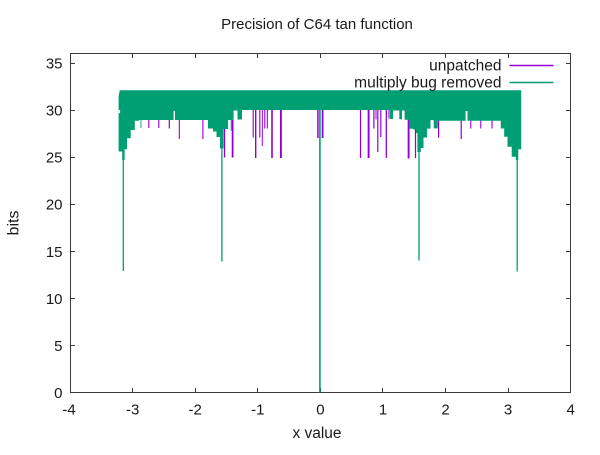 This screenshot has width=600, height=455. What do you see at coordinates (316, 433) in the screenshot?
I see `svg-text: x value` at bounding box center [316, 433].